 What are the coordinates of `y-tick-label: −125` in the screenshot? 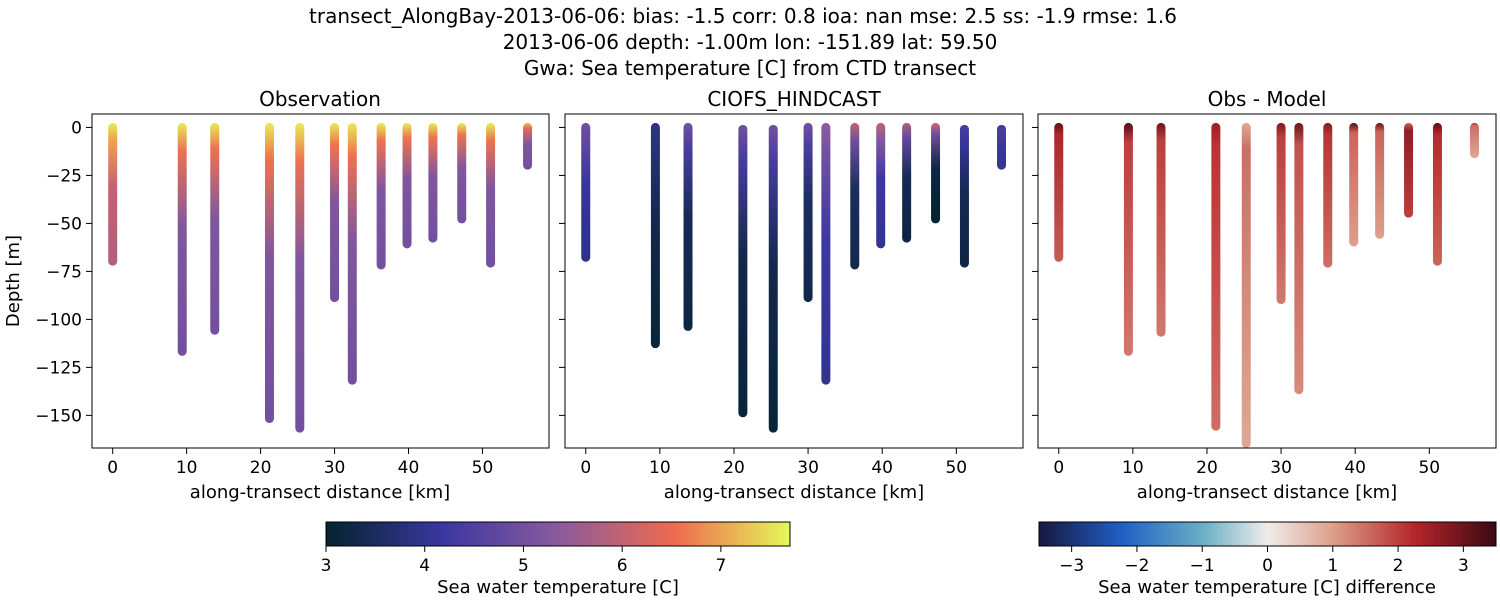 It's located at (58, 368).